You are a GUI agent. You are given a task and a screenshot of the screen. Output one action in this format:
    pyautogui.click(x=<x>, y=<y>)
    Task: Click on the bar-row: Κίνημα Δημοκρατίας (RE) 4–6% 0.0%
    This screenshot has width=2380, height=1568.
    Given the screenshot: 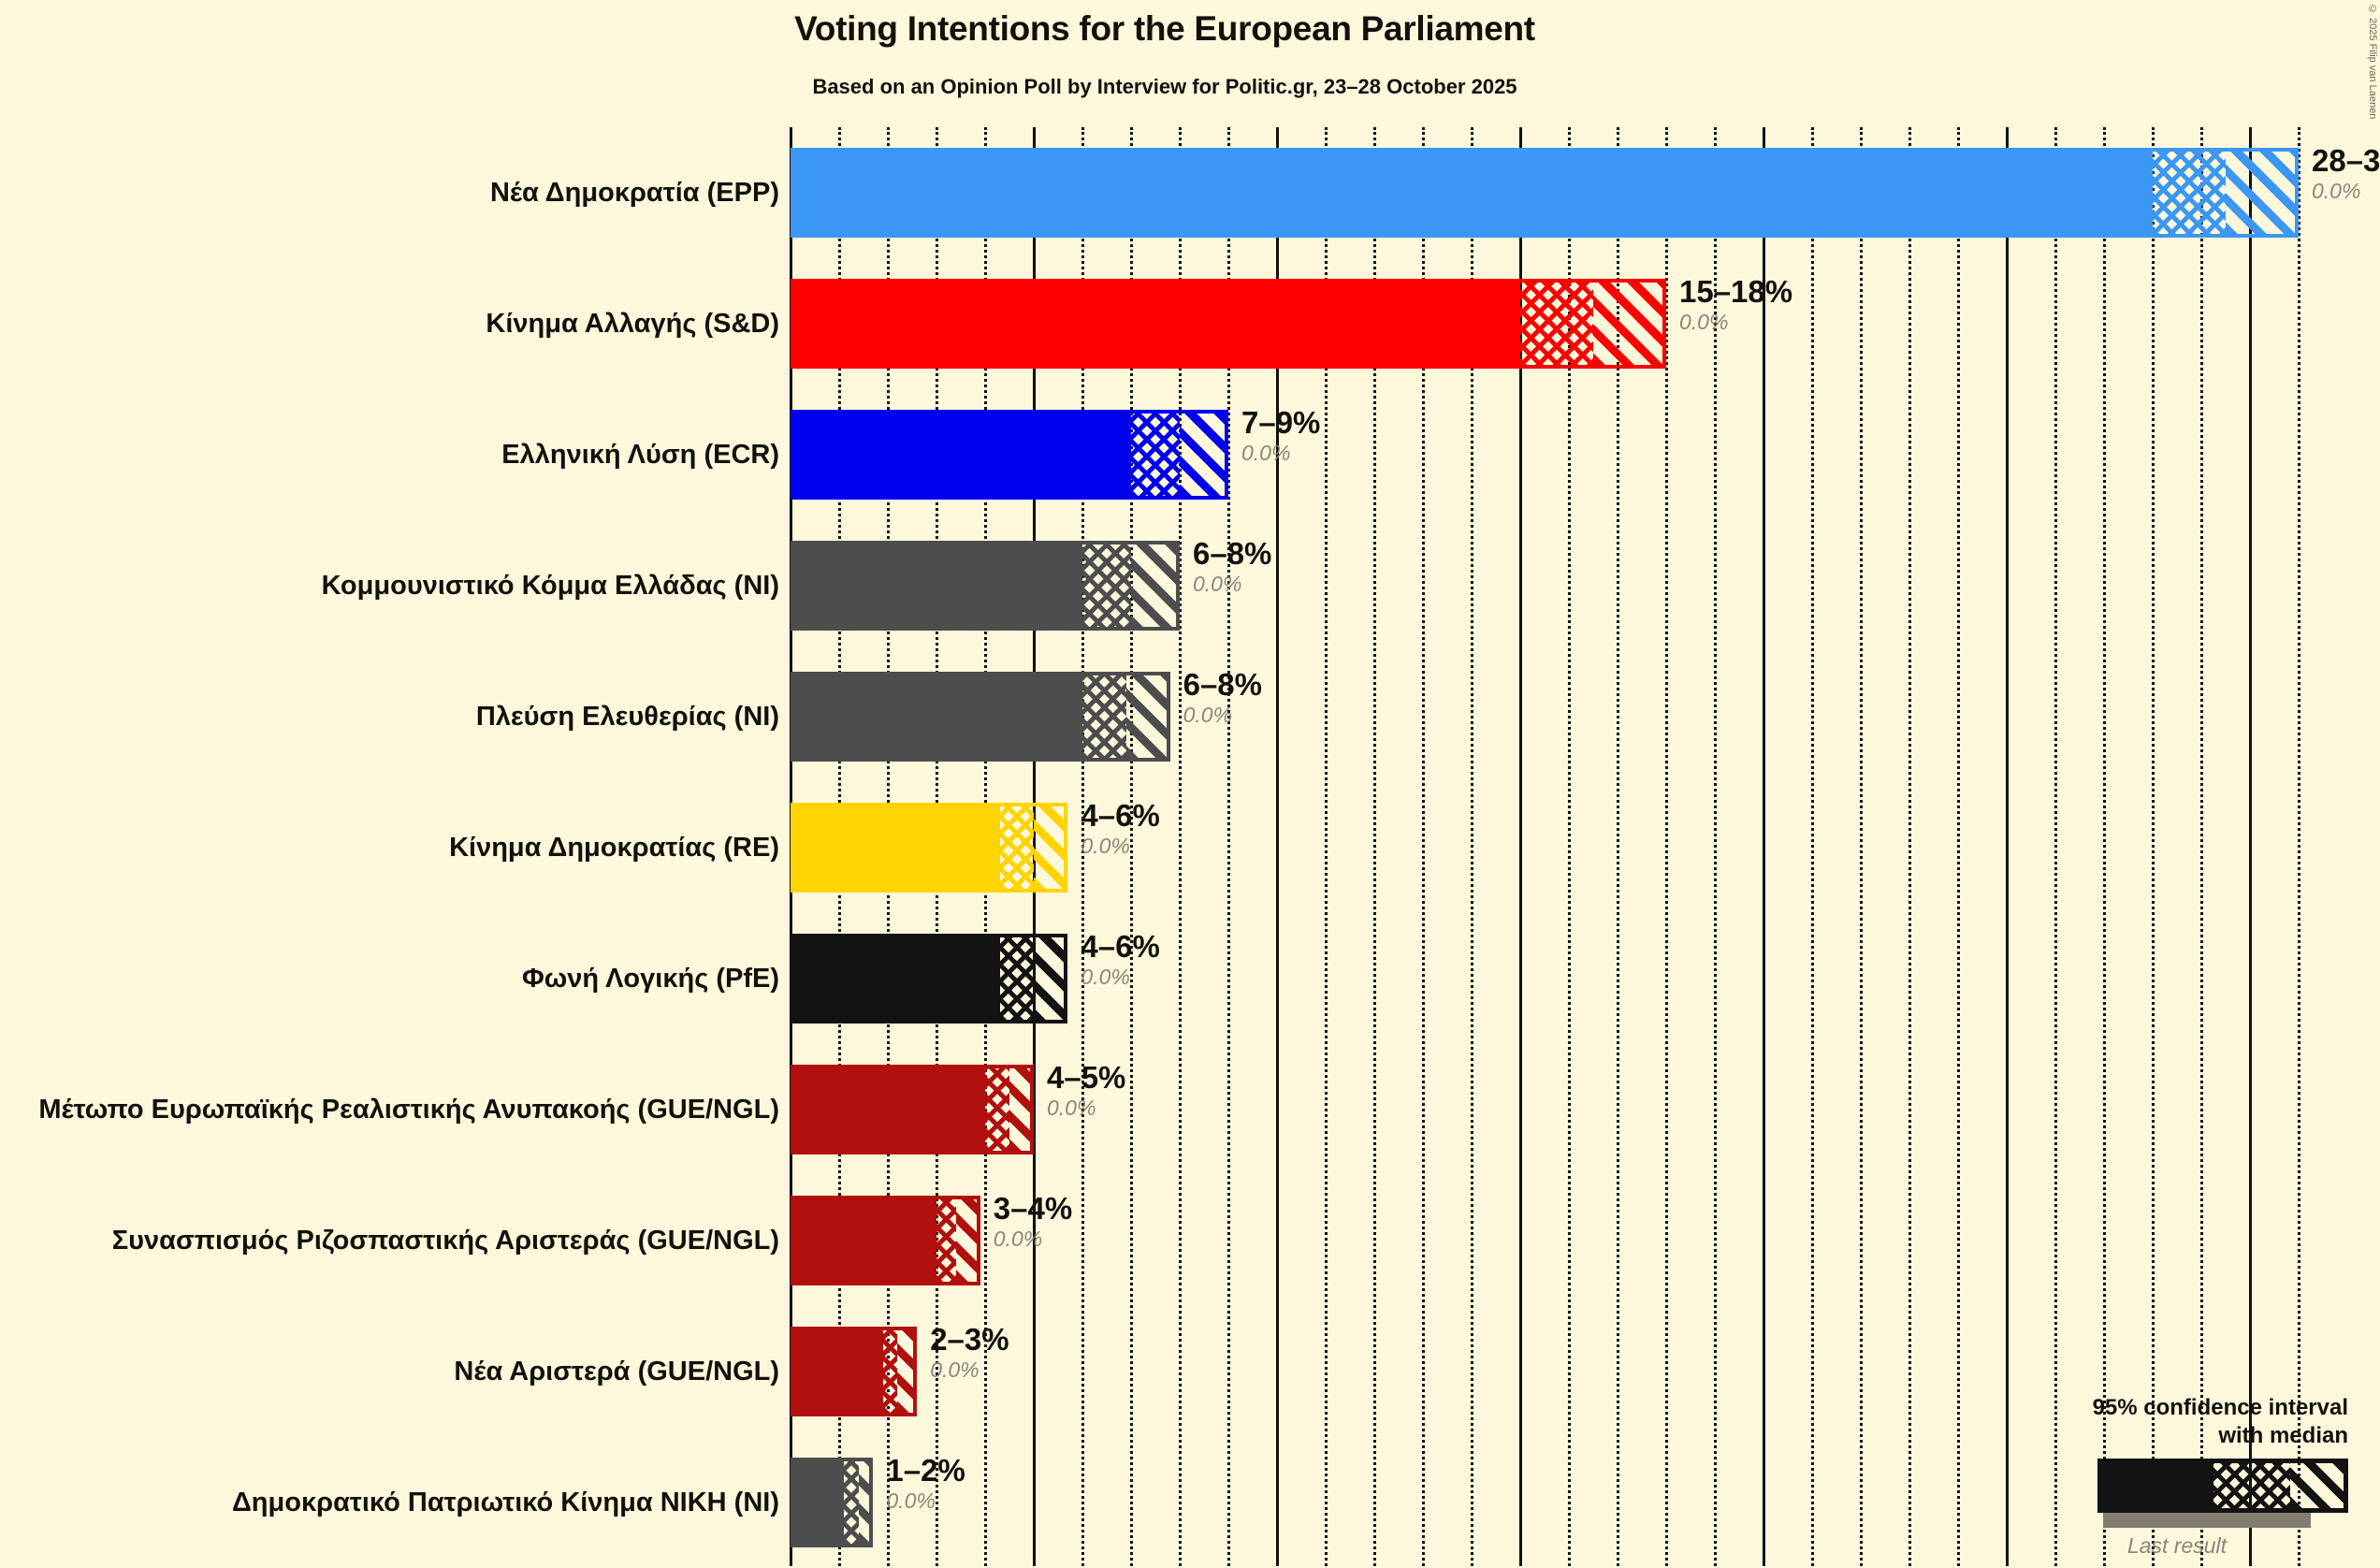 What is the action you would take?
    pyautogui.click(x=1396, y=848)
    